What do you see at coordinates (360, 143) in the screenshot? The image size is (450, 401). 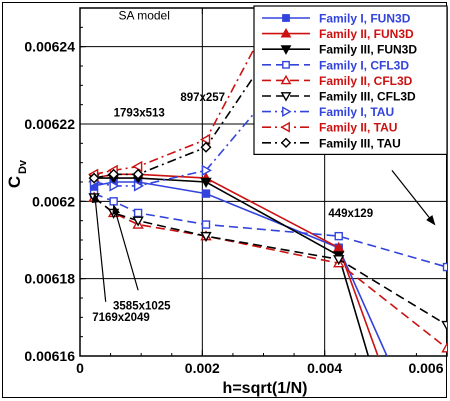 I see `legend-label-8: Family III, TAU` at bounding box center [360, 143].